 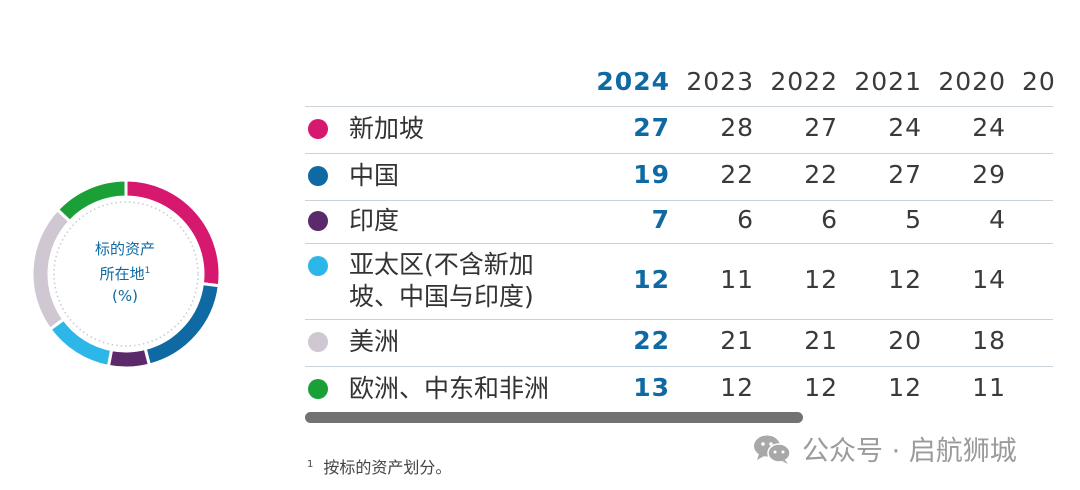 I want to click on value-2022: 6, so click(x=829, y=219).